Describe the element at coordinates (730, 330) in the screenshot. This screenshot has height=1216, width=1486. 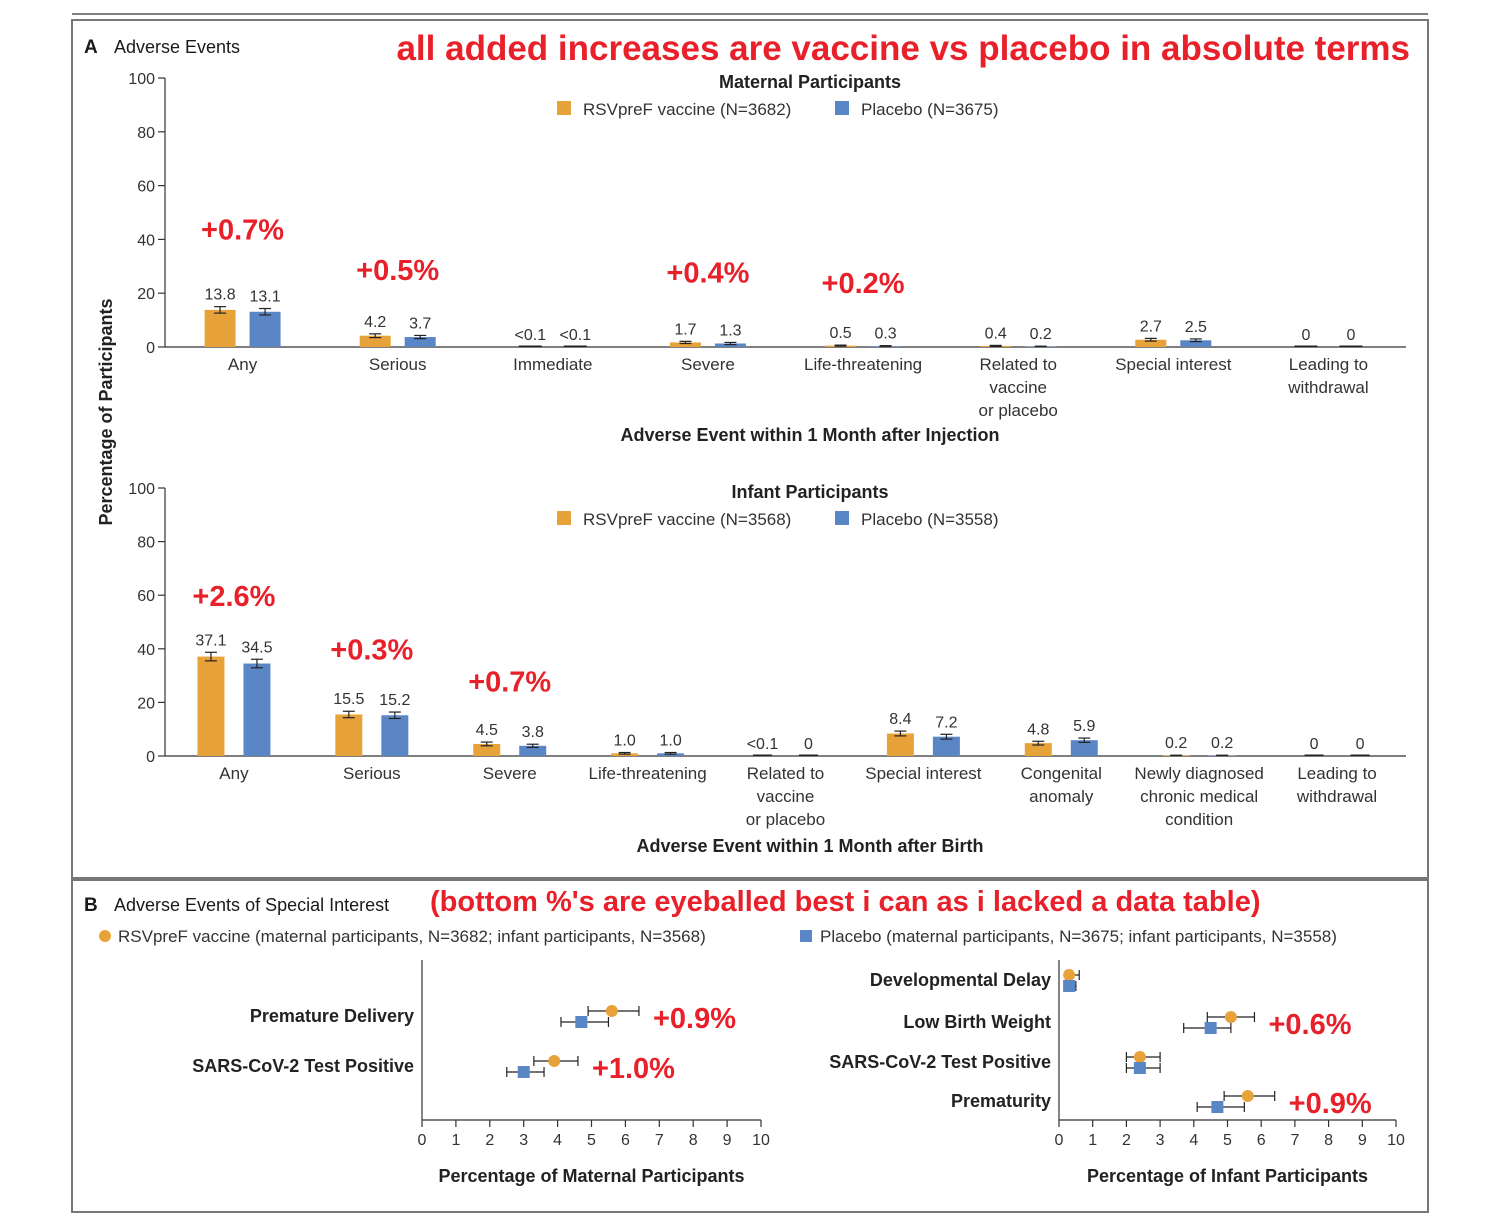
I see `value-label: 1.3` at that location.